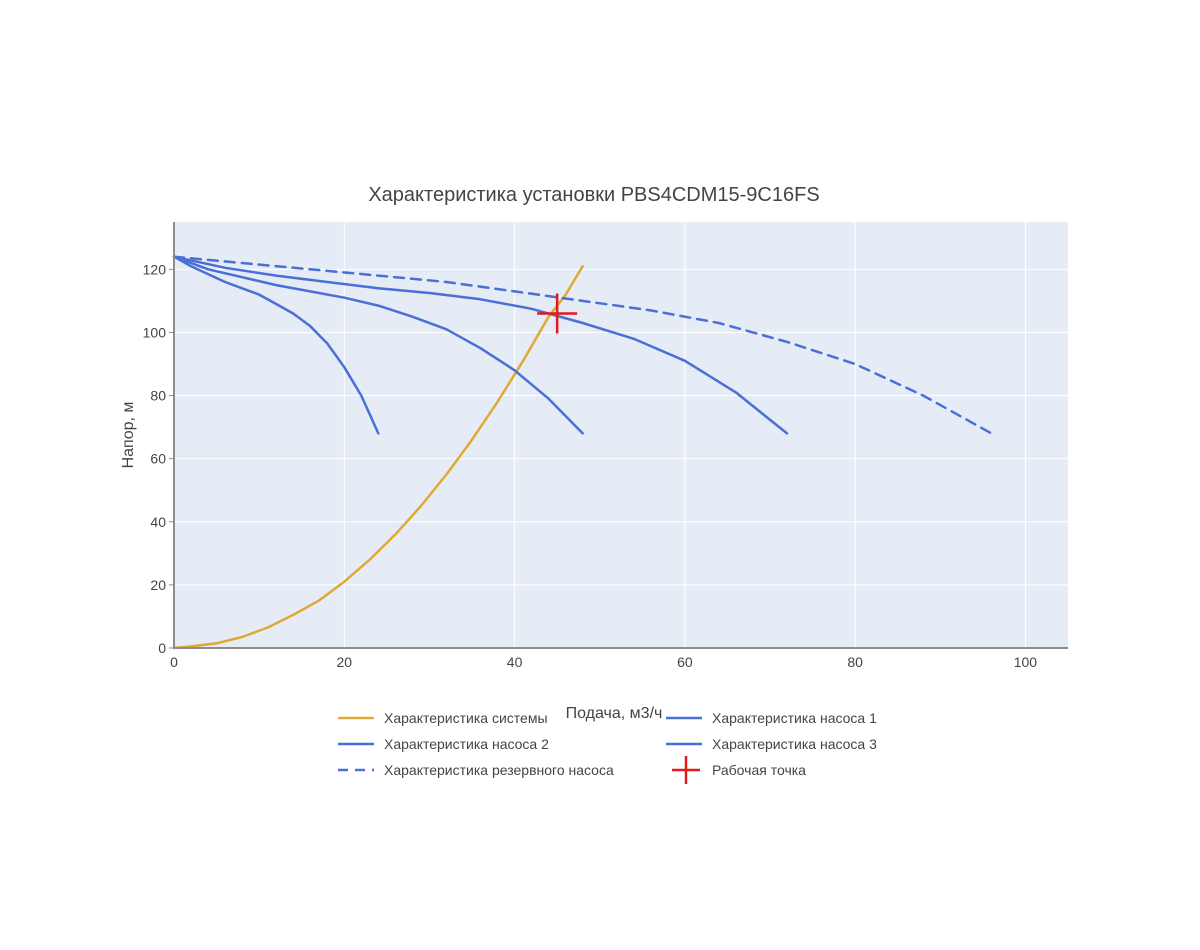 This screenshot has width=1200, height=950. I want to click on legend-label: Характеристика системы, so click(466, 718).